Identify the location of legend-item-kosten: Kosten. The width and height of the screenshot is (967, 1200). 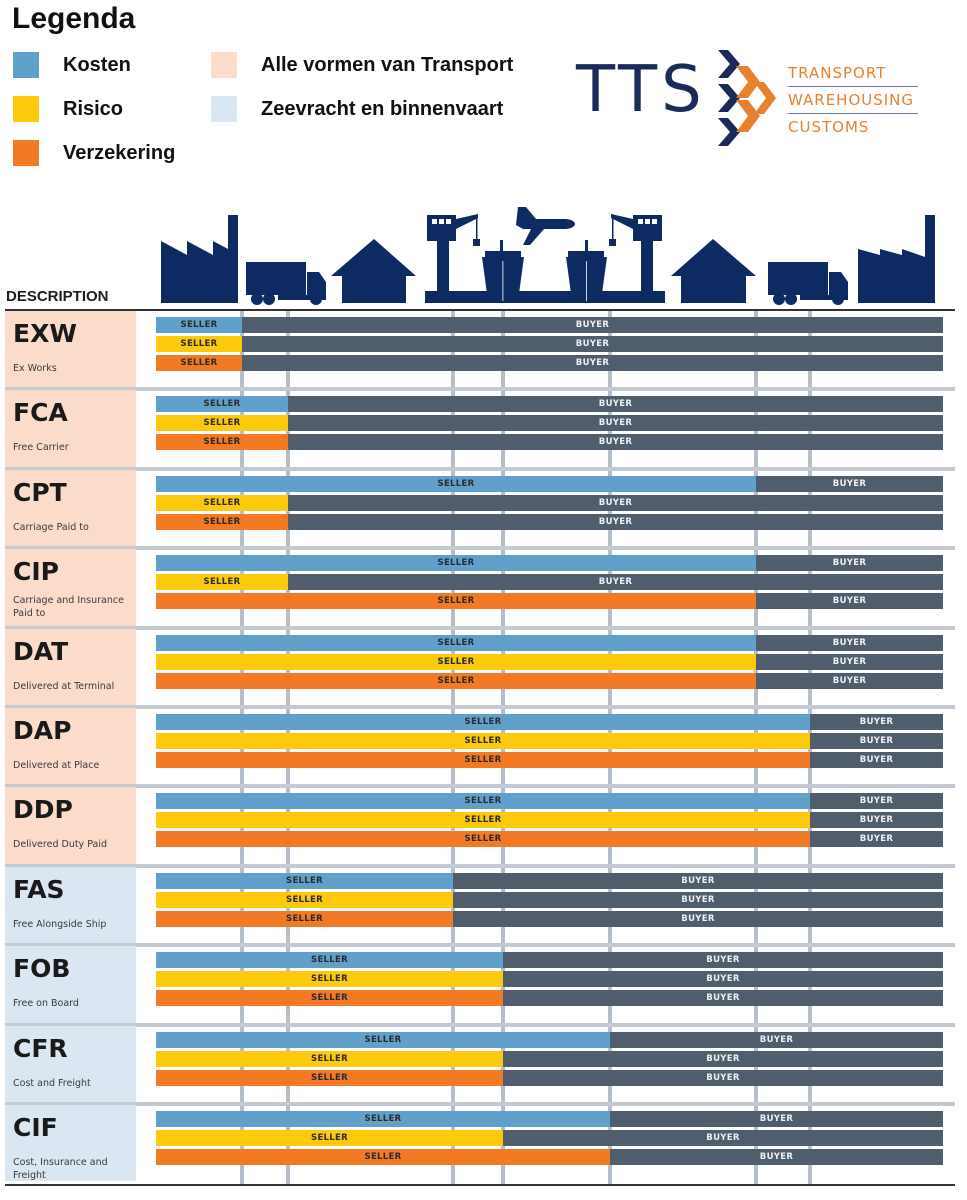
(72, 65).